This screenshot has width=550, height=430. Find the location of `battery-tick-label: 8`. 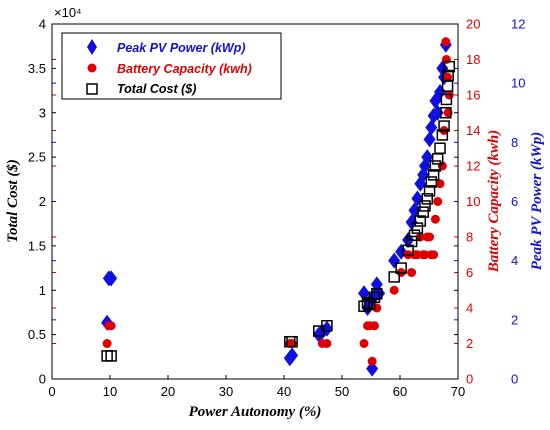

battery-tick-label: 8 is located at coordinates (469, 237).